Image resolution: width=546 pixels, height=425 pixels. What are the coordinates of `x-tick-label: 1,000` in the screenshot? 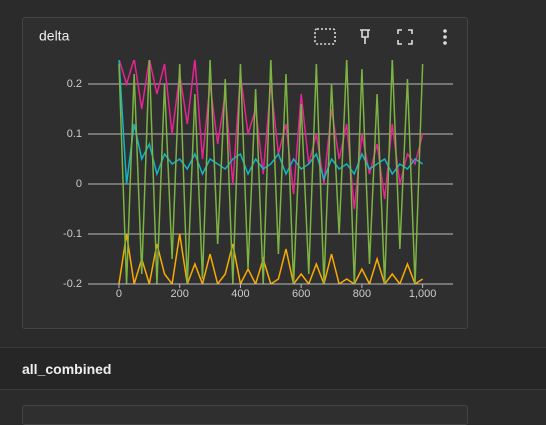 It's located at (423, 294).